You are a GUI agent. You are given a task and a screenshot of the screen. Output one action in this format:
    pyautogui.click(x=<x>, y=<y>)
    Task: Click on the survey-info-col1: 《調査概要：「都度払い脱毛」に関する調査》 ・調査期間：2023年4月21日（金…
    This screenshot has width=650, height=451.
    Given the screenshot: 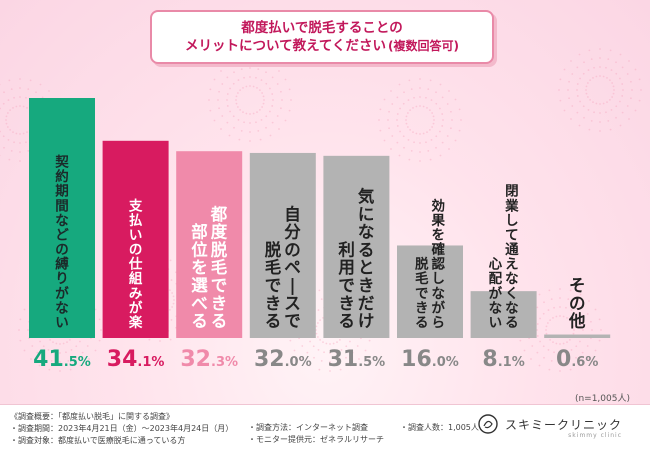 What is the action you would take?
    pyautogui.click(x=121, y=429)
    